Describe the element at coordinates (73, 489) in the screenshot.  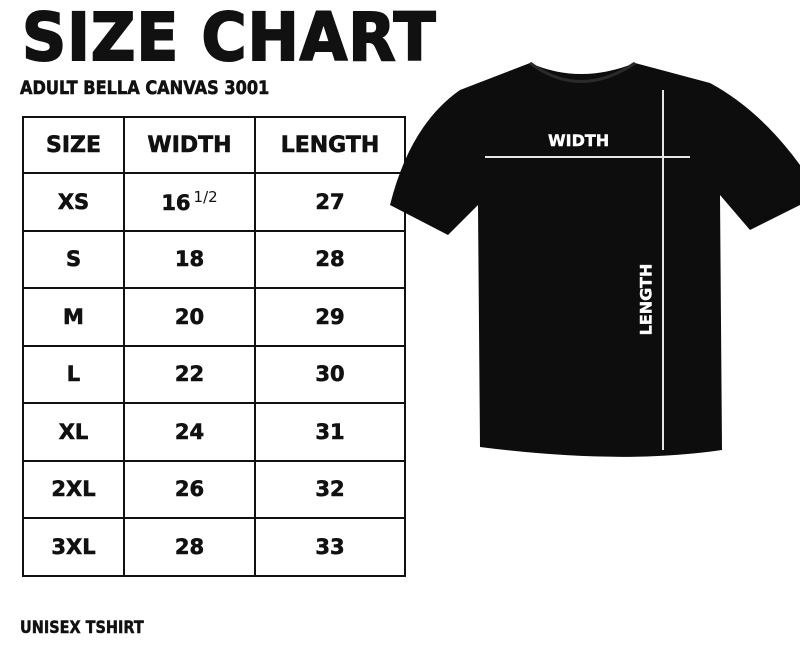
I see `cell-size: 2XL` at that location.